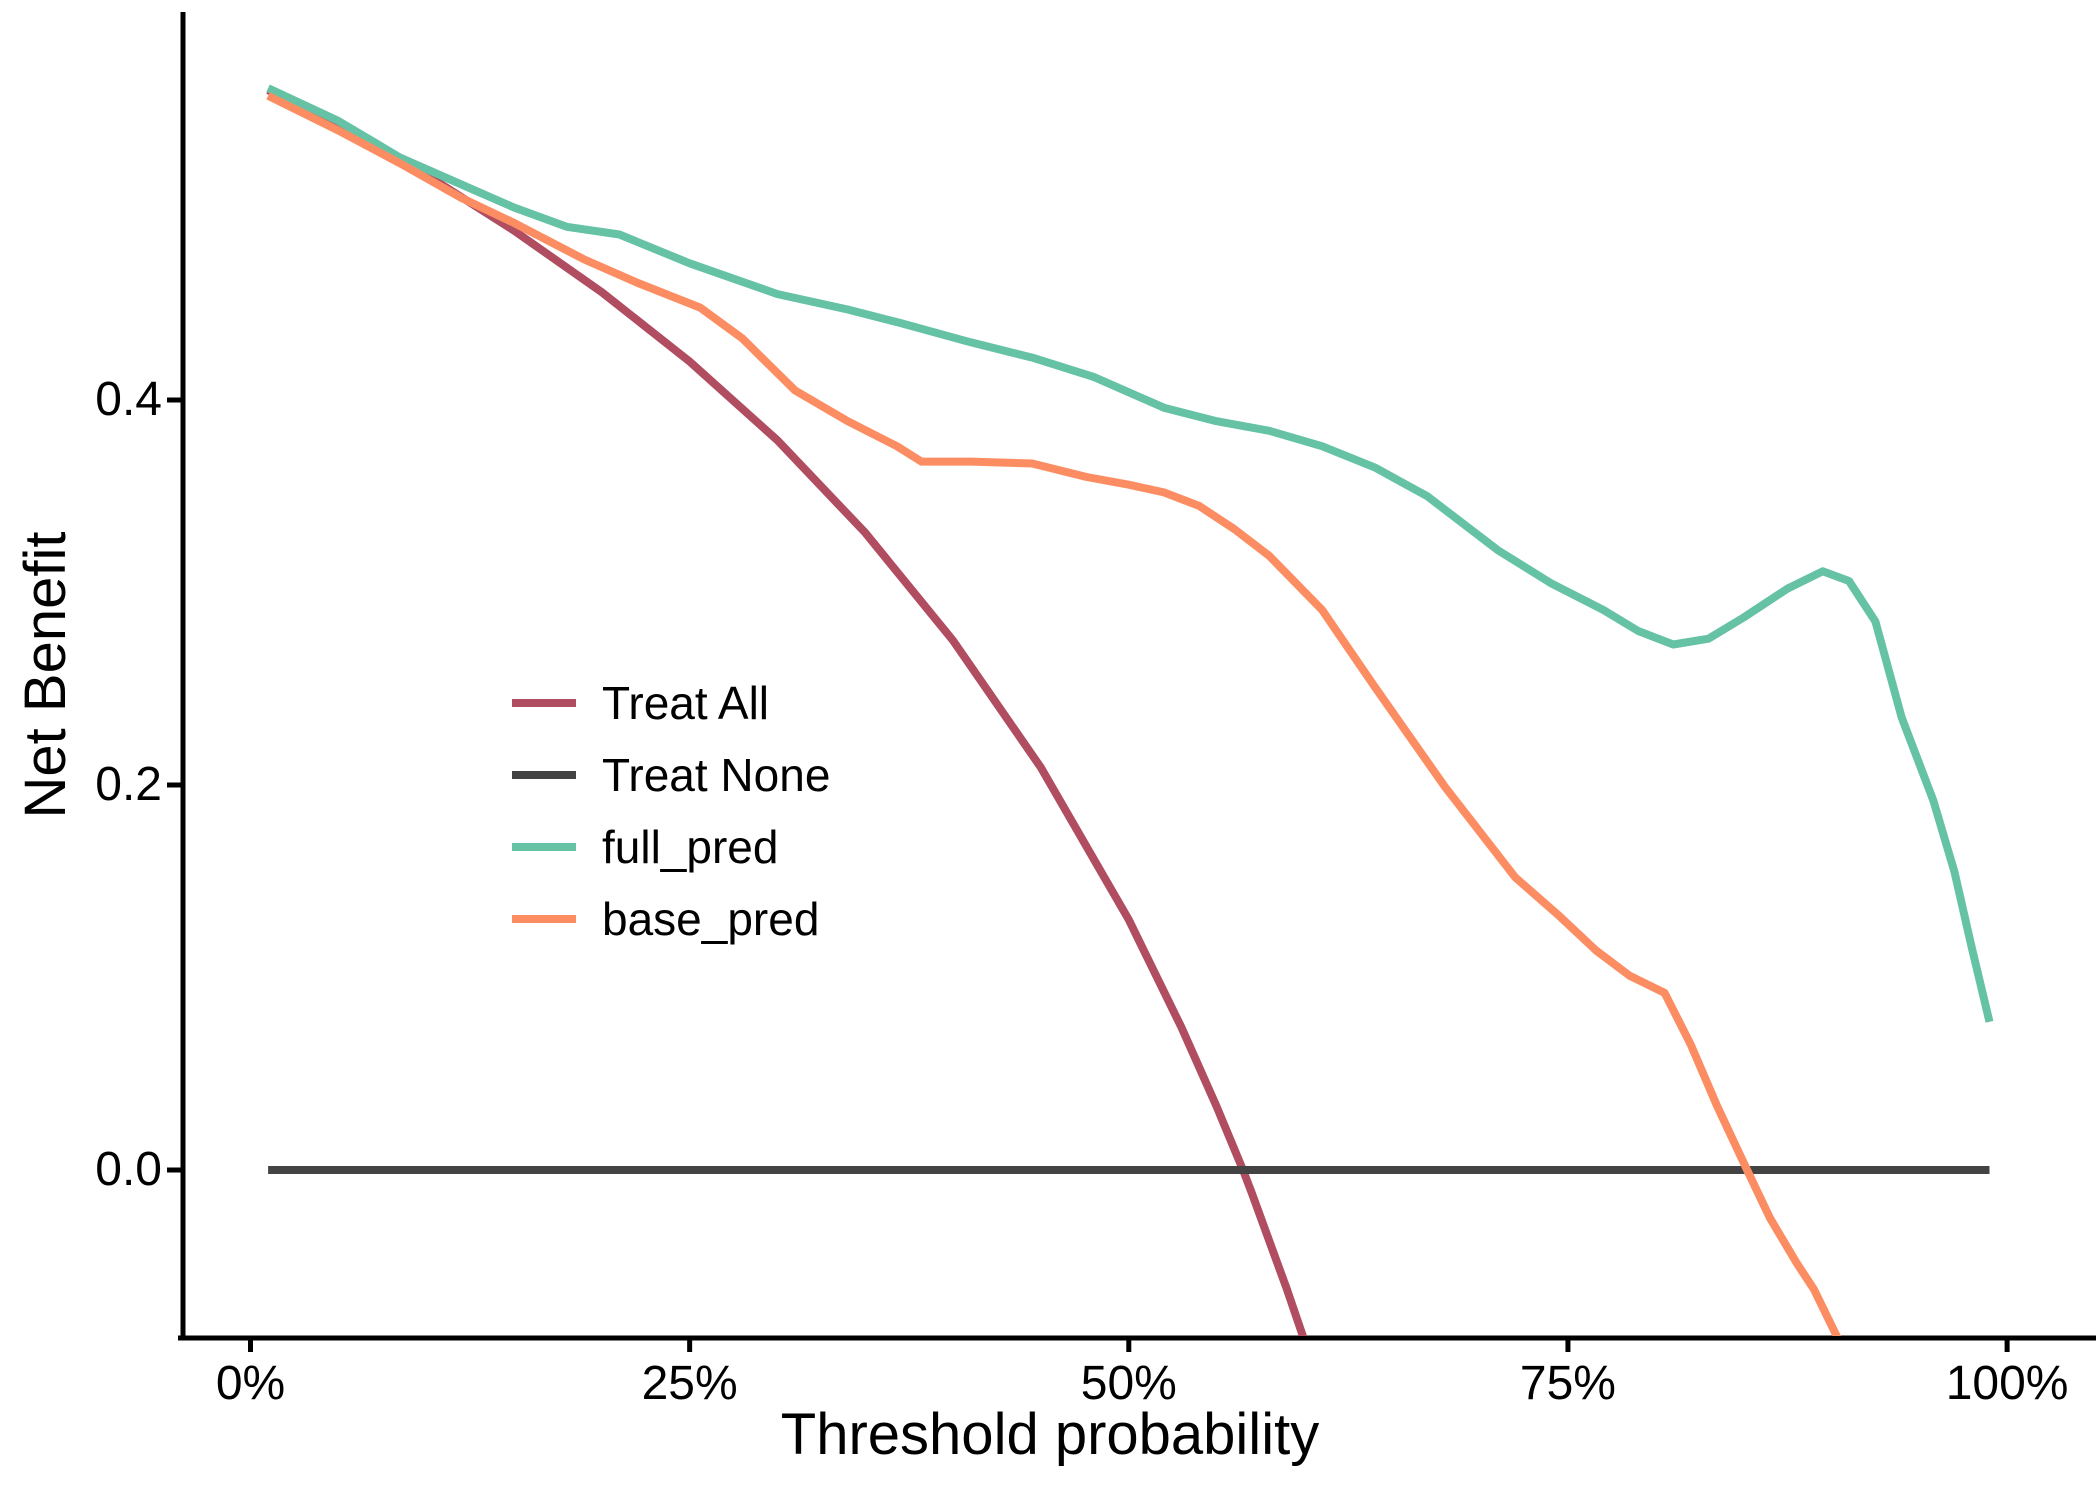  I want to click on x-tick-label: 0%, so click(250, 1383).